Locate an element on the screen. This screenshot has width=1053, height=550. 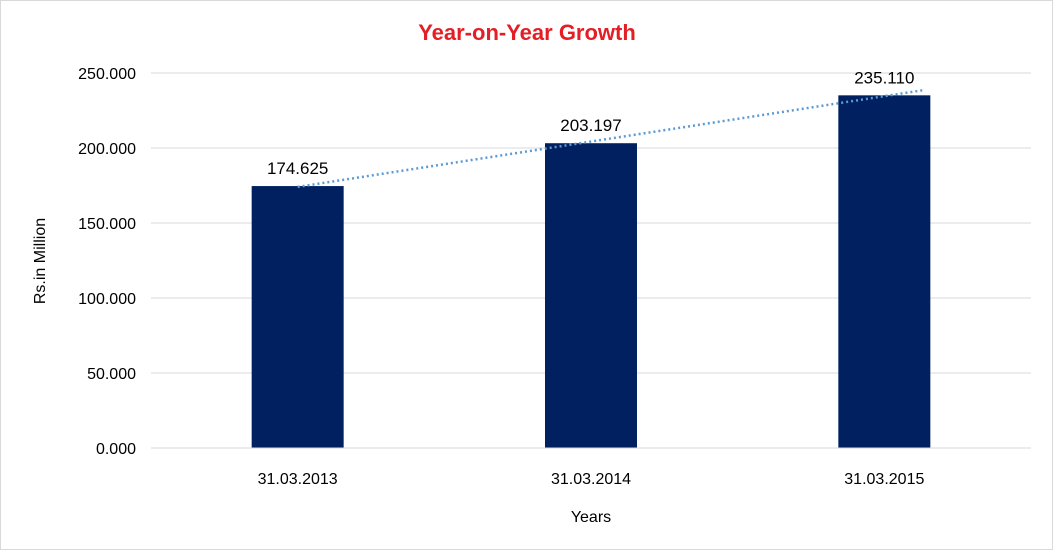
y-tick-label: 250.000 is located at coordinates (107, 74).